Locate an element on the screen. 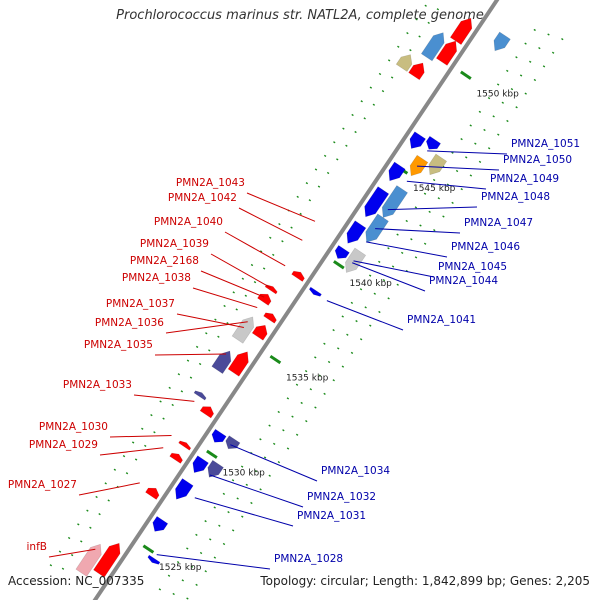 The height and width of the screenshot is (600, 600). gene-label: PMN2A_1031 is located at coordinates (331, 516).